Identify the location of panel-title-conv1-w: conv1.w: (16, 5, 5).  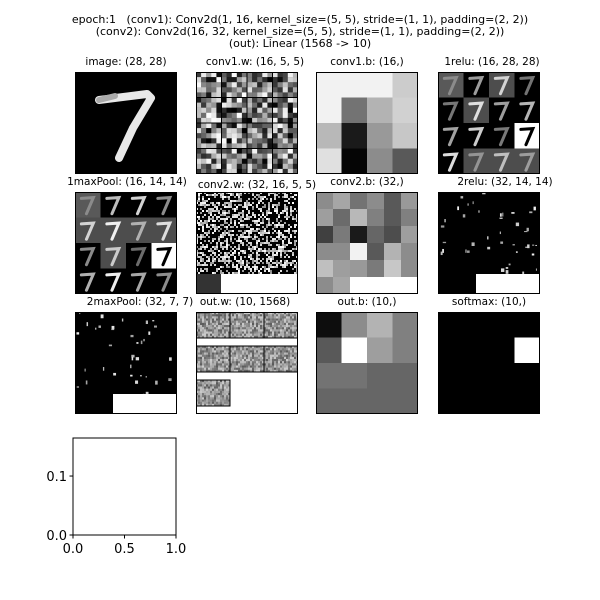
(255, 62).